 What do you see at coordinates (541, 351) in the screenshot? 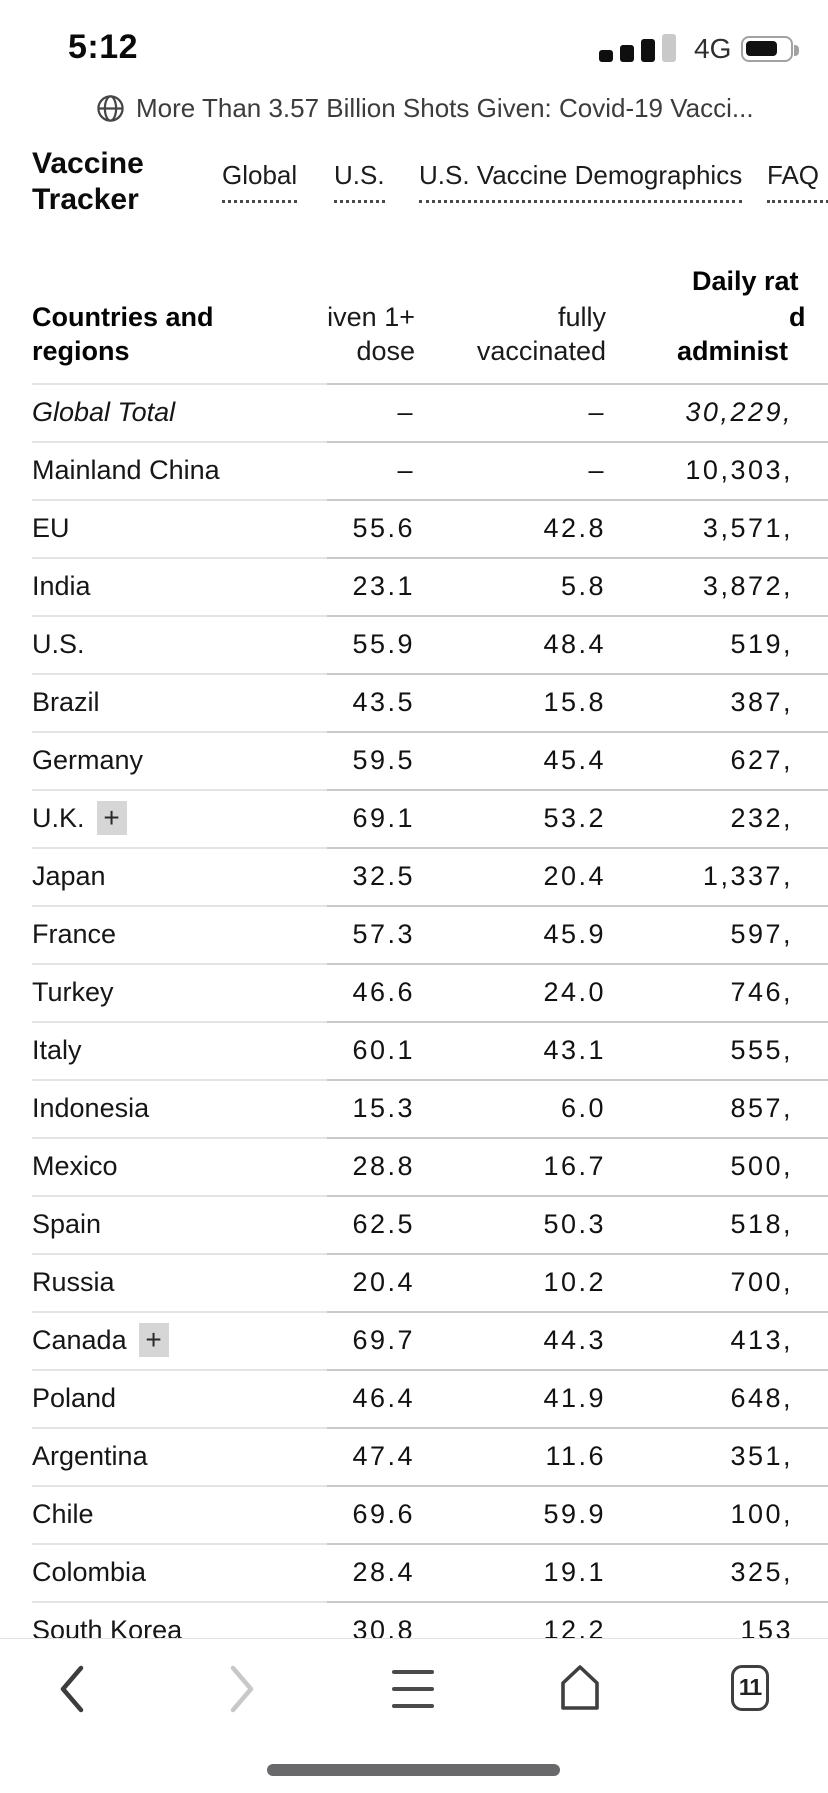
I see `col-header-fully-line2: vaccinated` at bounding box center [541, 351].